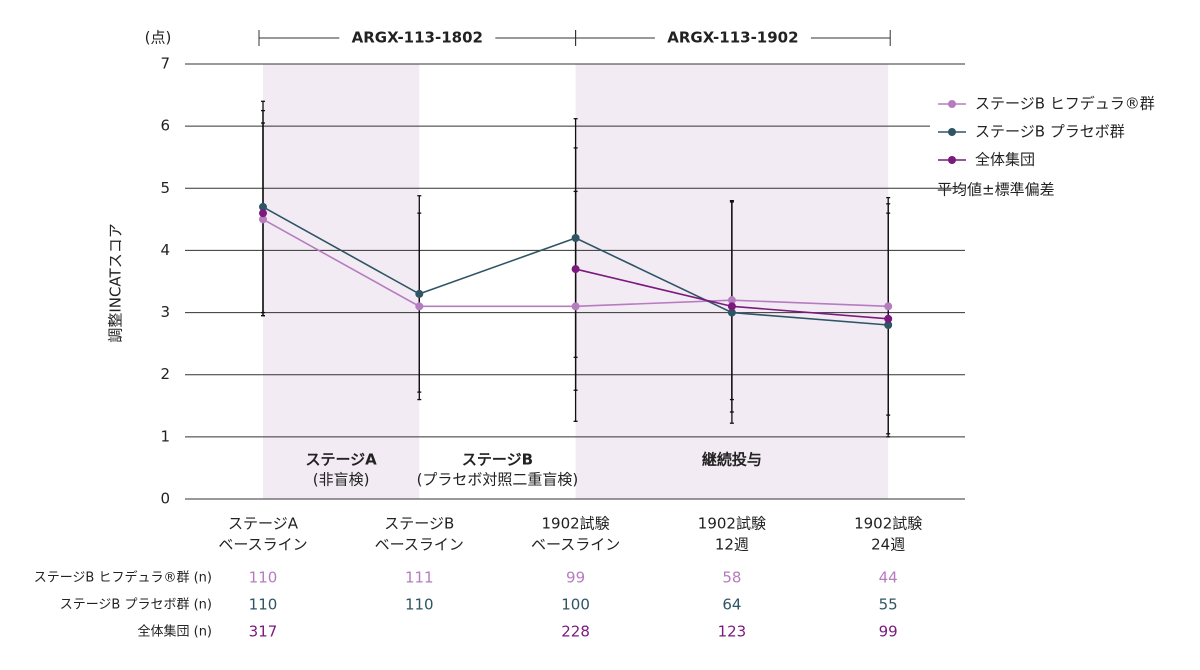 The height and width of the screenshot is (670, 1200). I want to click on y-axis-label: 調整INCATスコア, so click(116, 282).